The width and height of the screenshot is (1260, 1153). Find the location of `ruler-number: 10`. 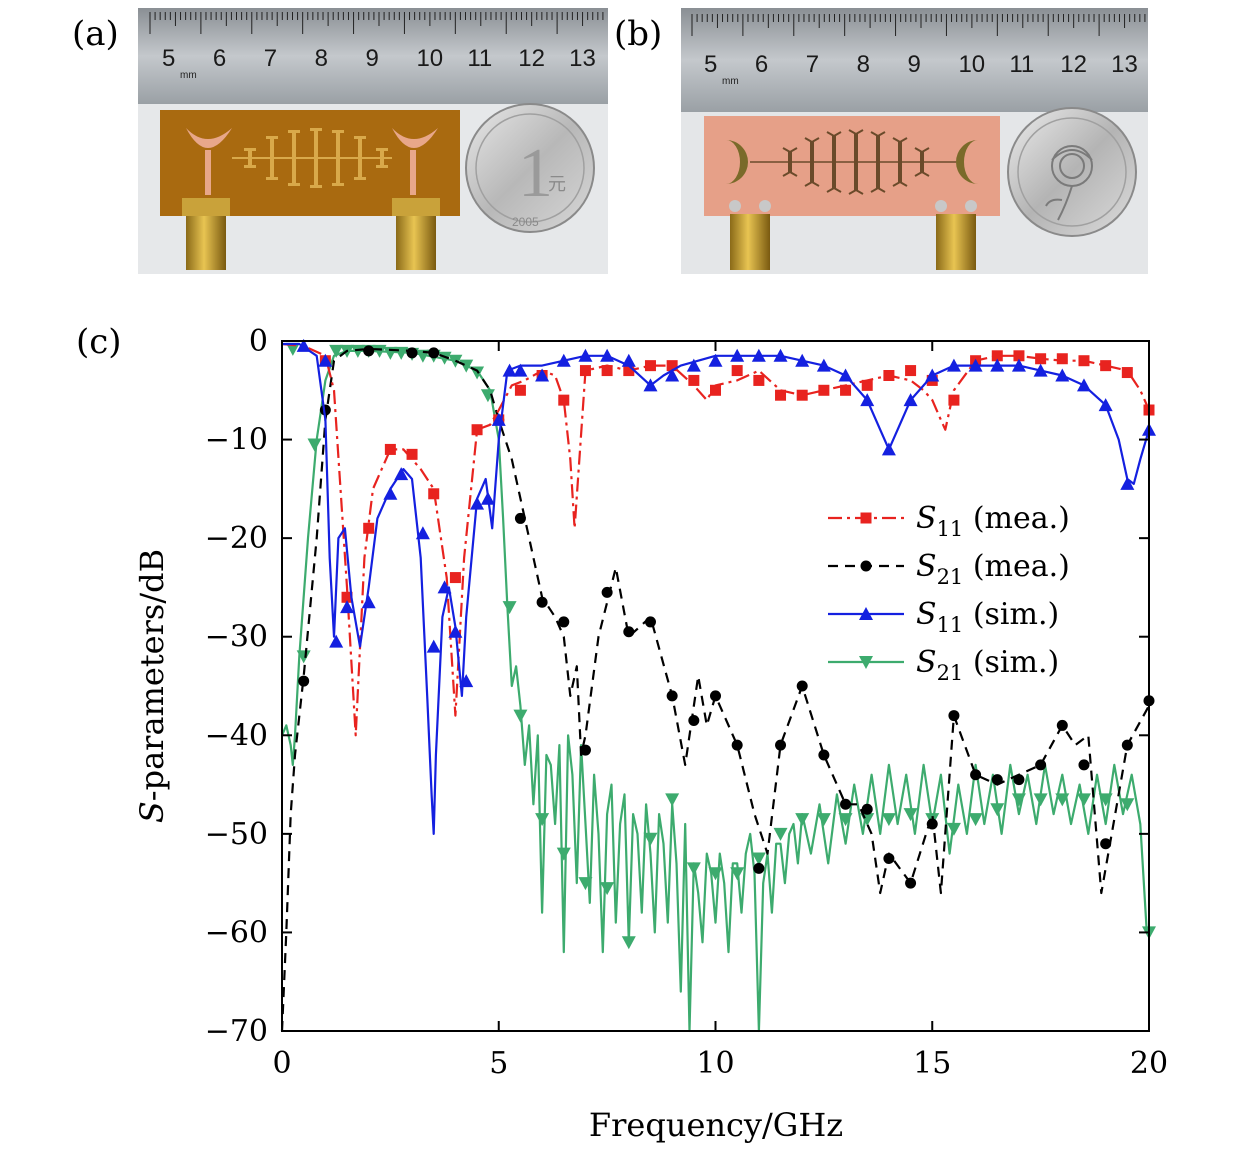

ruler-number: 10 is located at coordinates (971, 64).